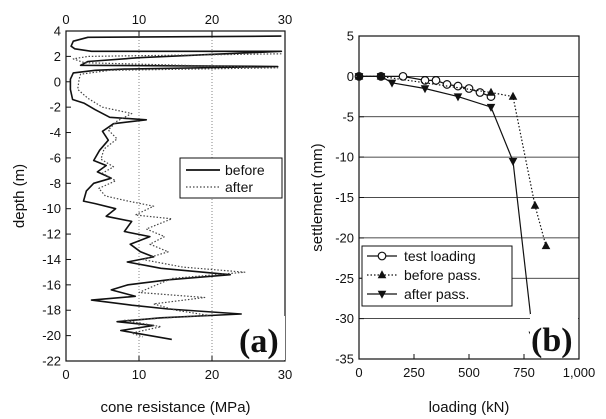 Image resolution: width=606 pixels, height=419 pixels. I want to click on panel-a-tag: (a), so click(261, 338).